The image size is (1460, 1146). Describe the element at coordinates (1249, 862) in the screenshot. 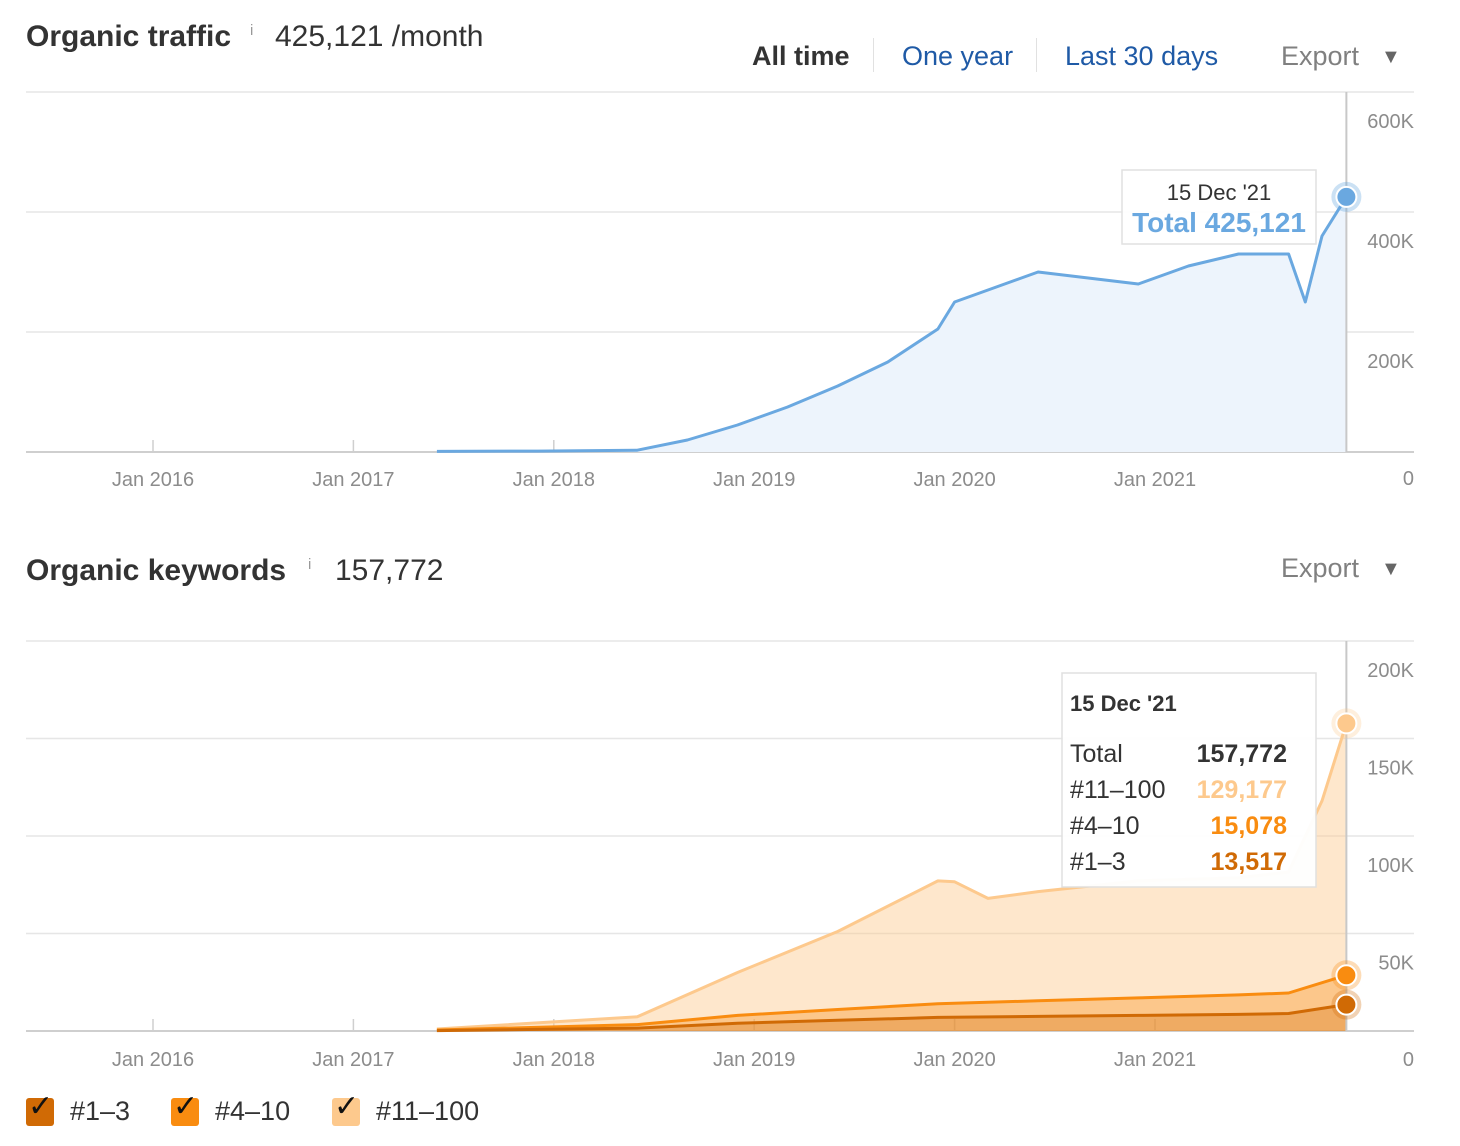

I see `kw-tooltip-value-1-3: 13,517` at that location.